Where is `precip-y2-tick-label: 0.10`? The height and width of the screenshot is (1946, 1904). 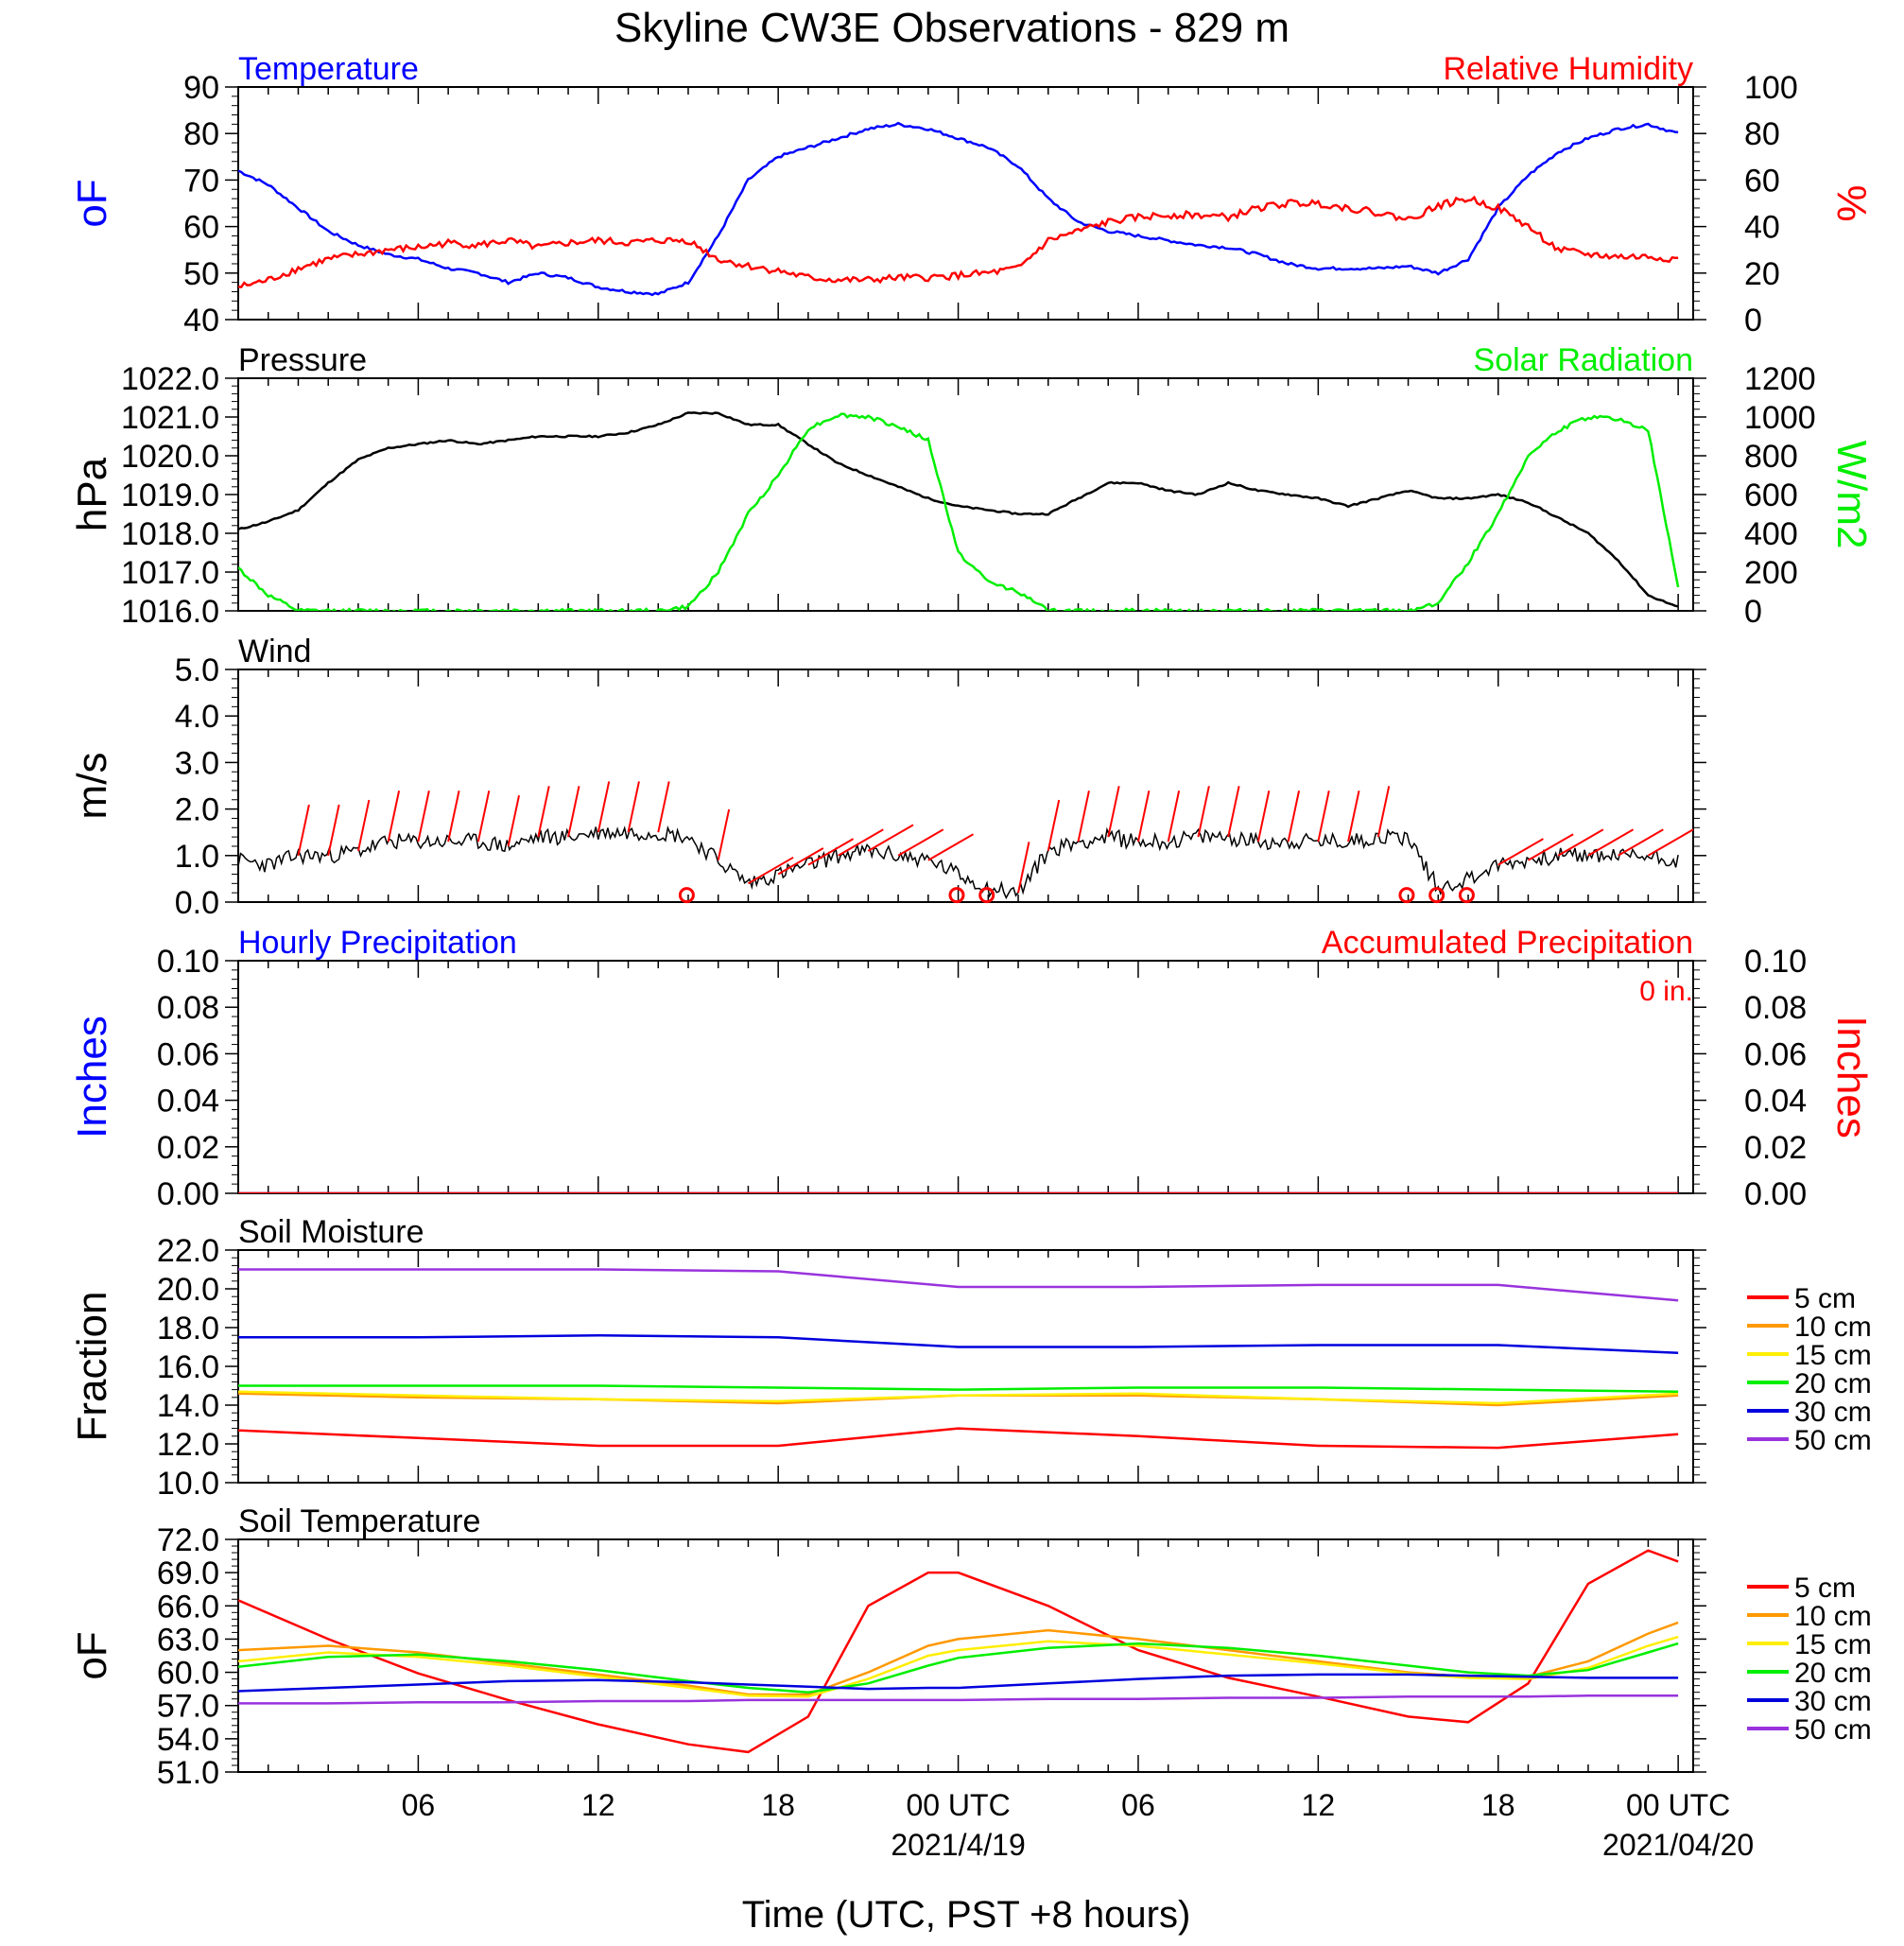
precip-y2-tick-label: 0.10 is located at coordinates (1776, 962).